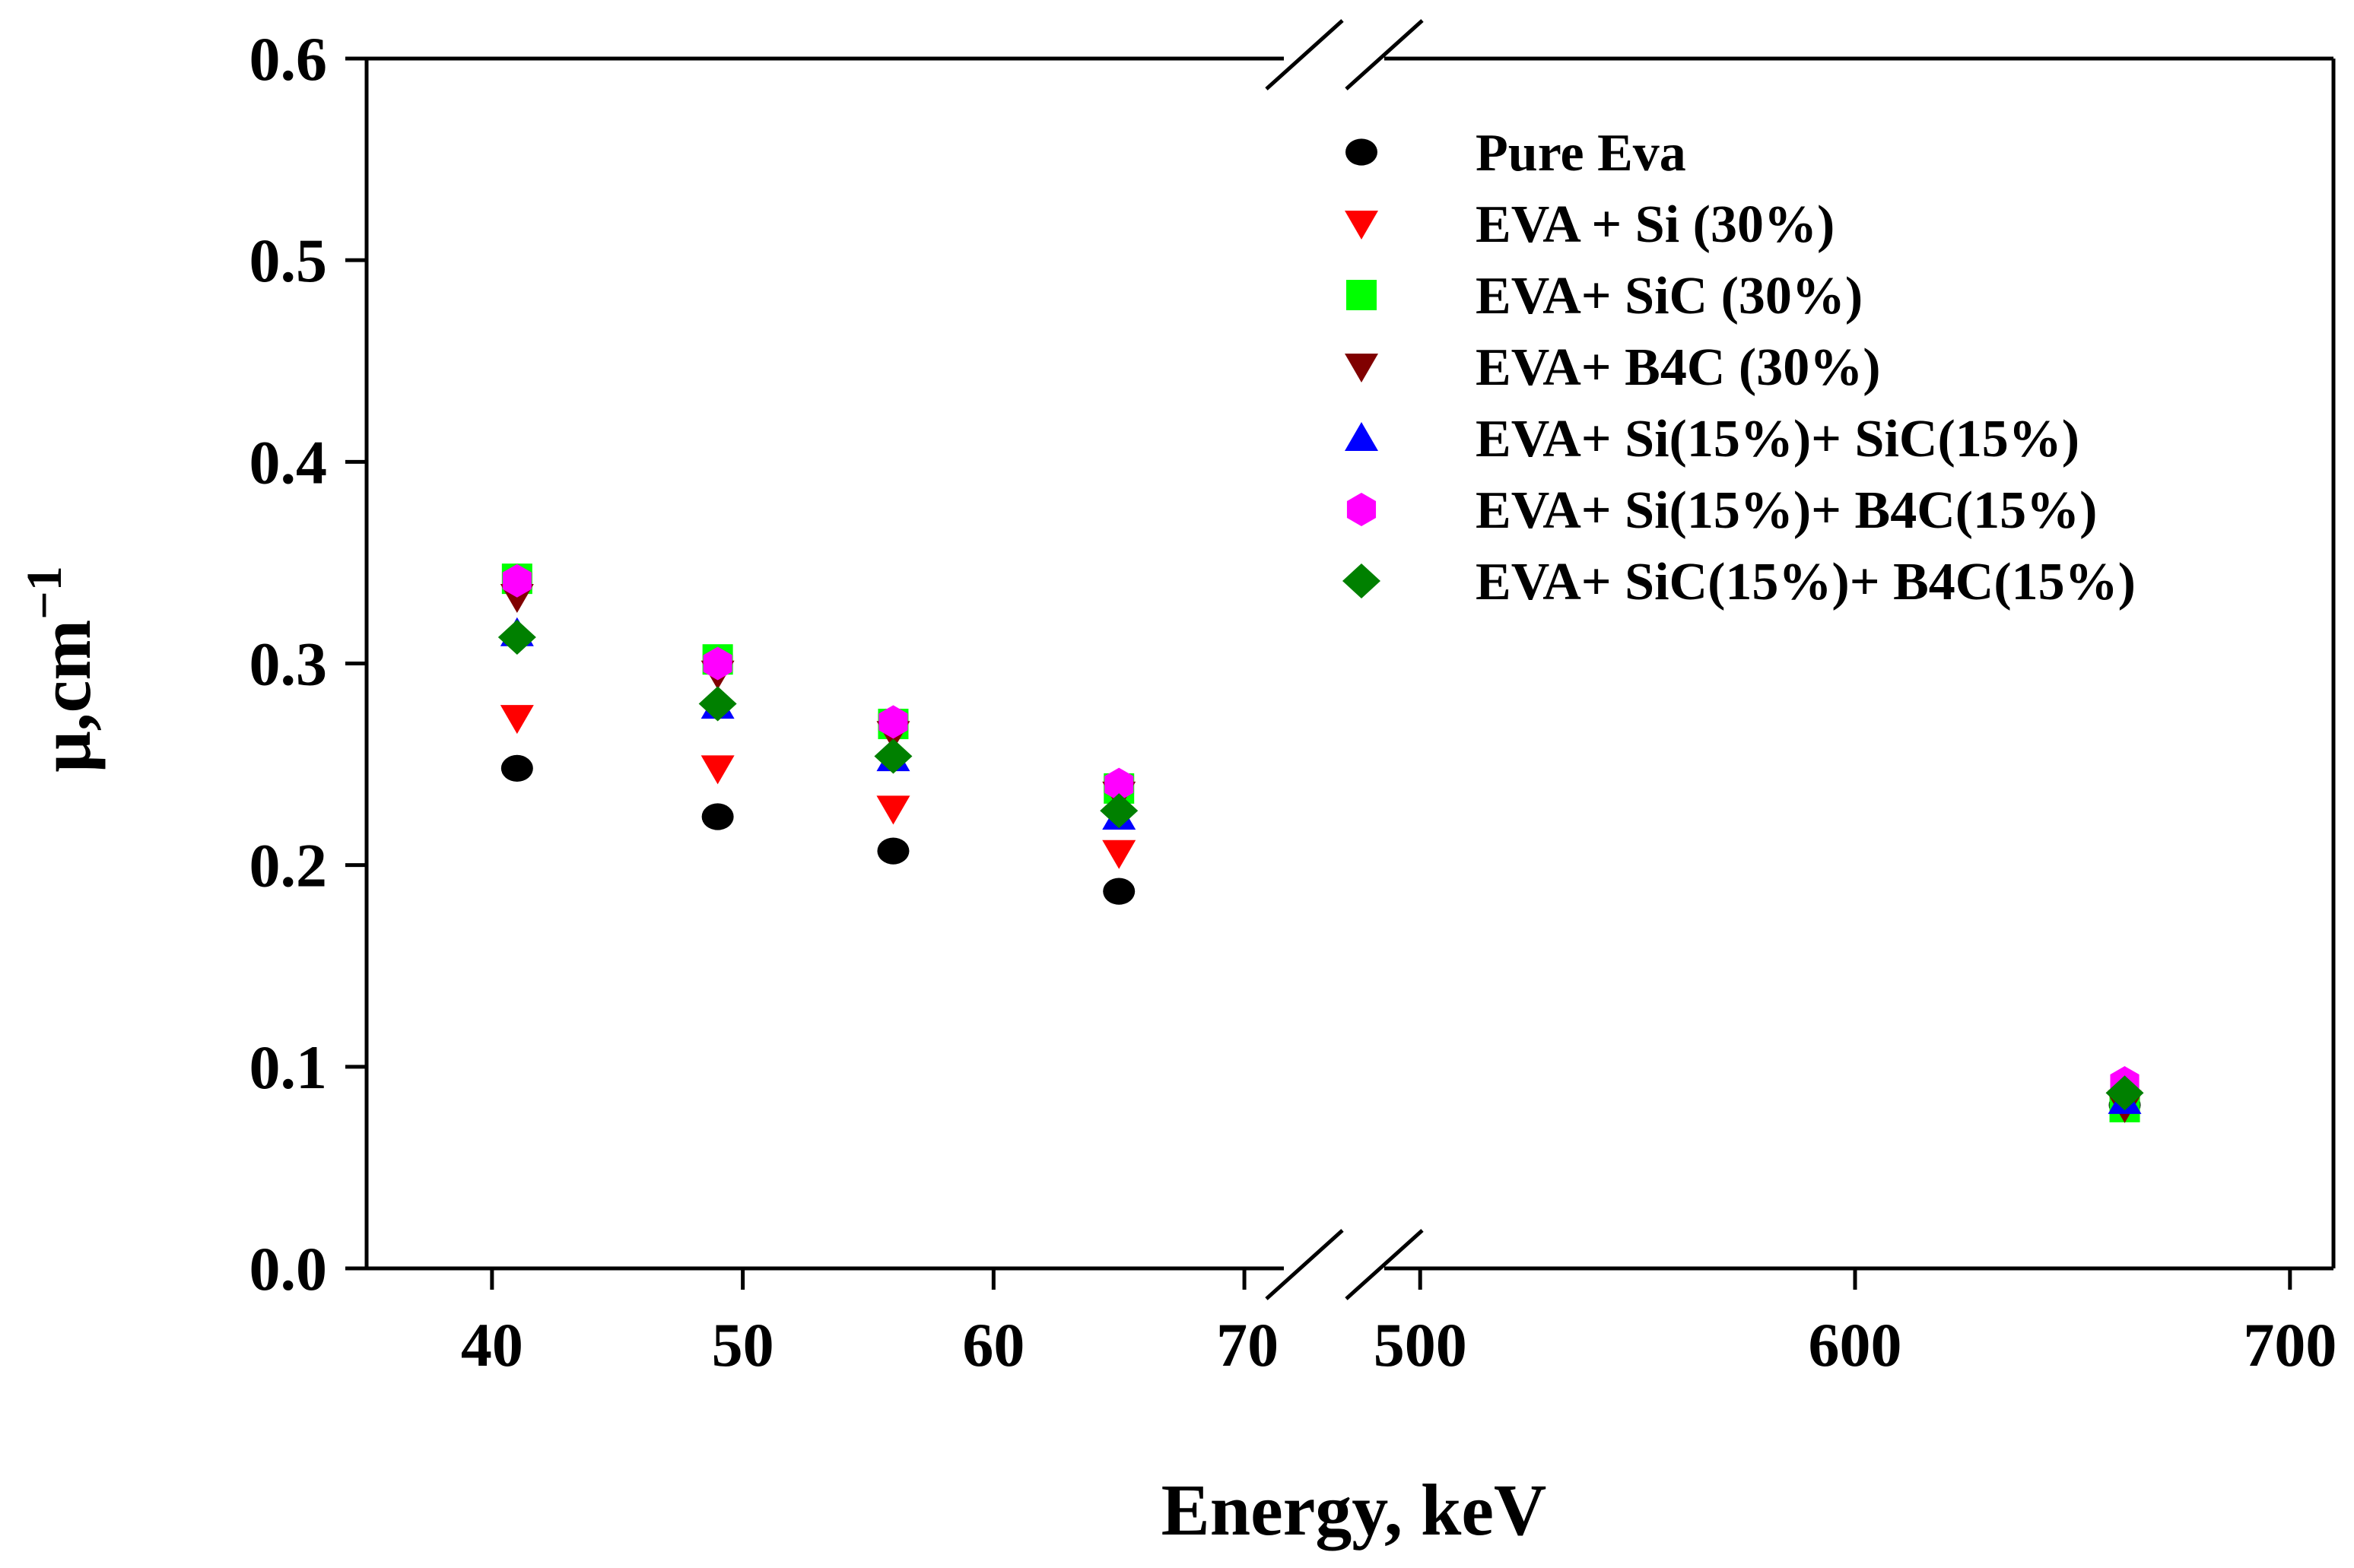 Image resolution: width=2354 pixels, height=1568 pixels. Describe the element at coordinates (1656, 224) in the screenshot. I see `legend-label: EVA + Si (30%)` at that location.